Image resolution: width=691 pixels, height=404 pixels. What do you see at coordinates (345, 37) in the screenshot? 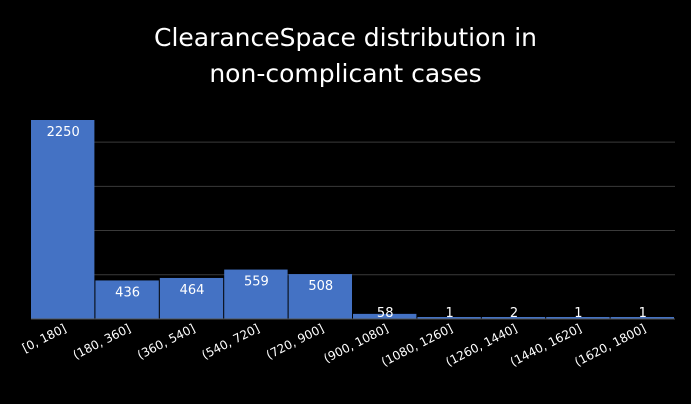
I see `chart-title-line-1: ClearanceSpace distribution in` at bounding box center [345, 37].